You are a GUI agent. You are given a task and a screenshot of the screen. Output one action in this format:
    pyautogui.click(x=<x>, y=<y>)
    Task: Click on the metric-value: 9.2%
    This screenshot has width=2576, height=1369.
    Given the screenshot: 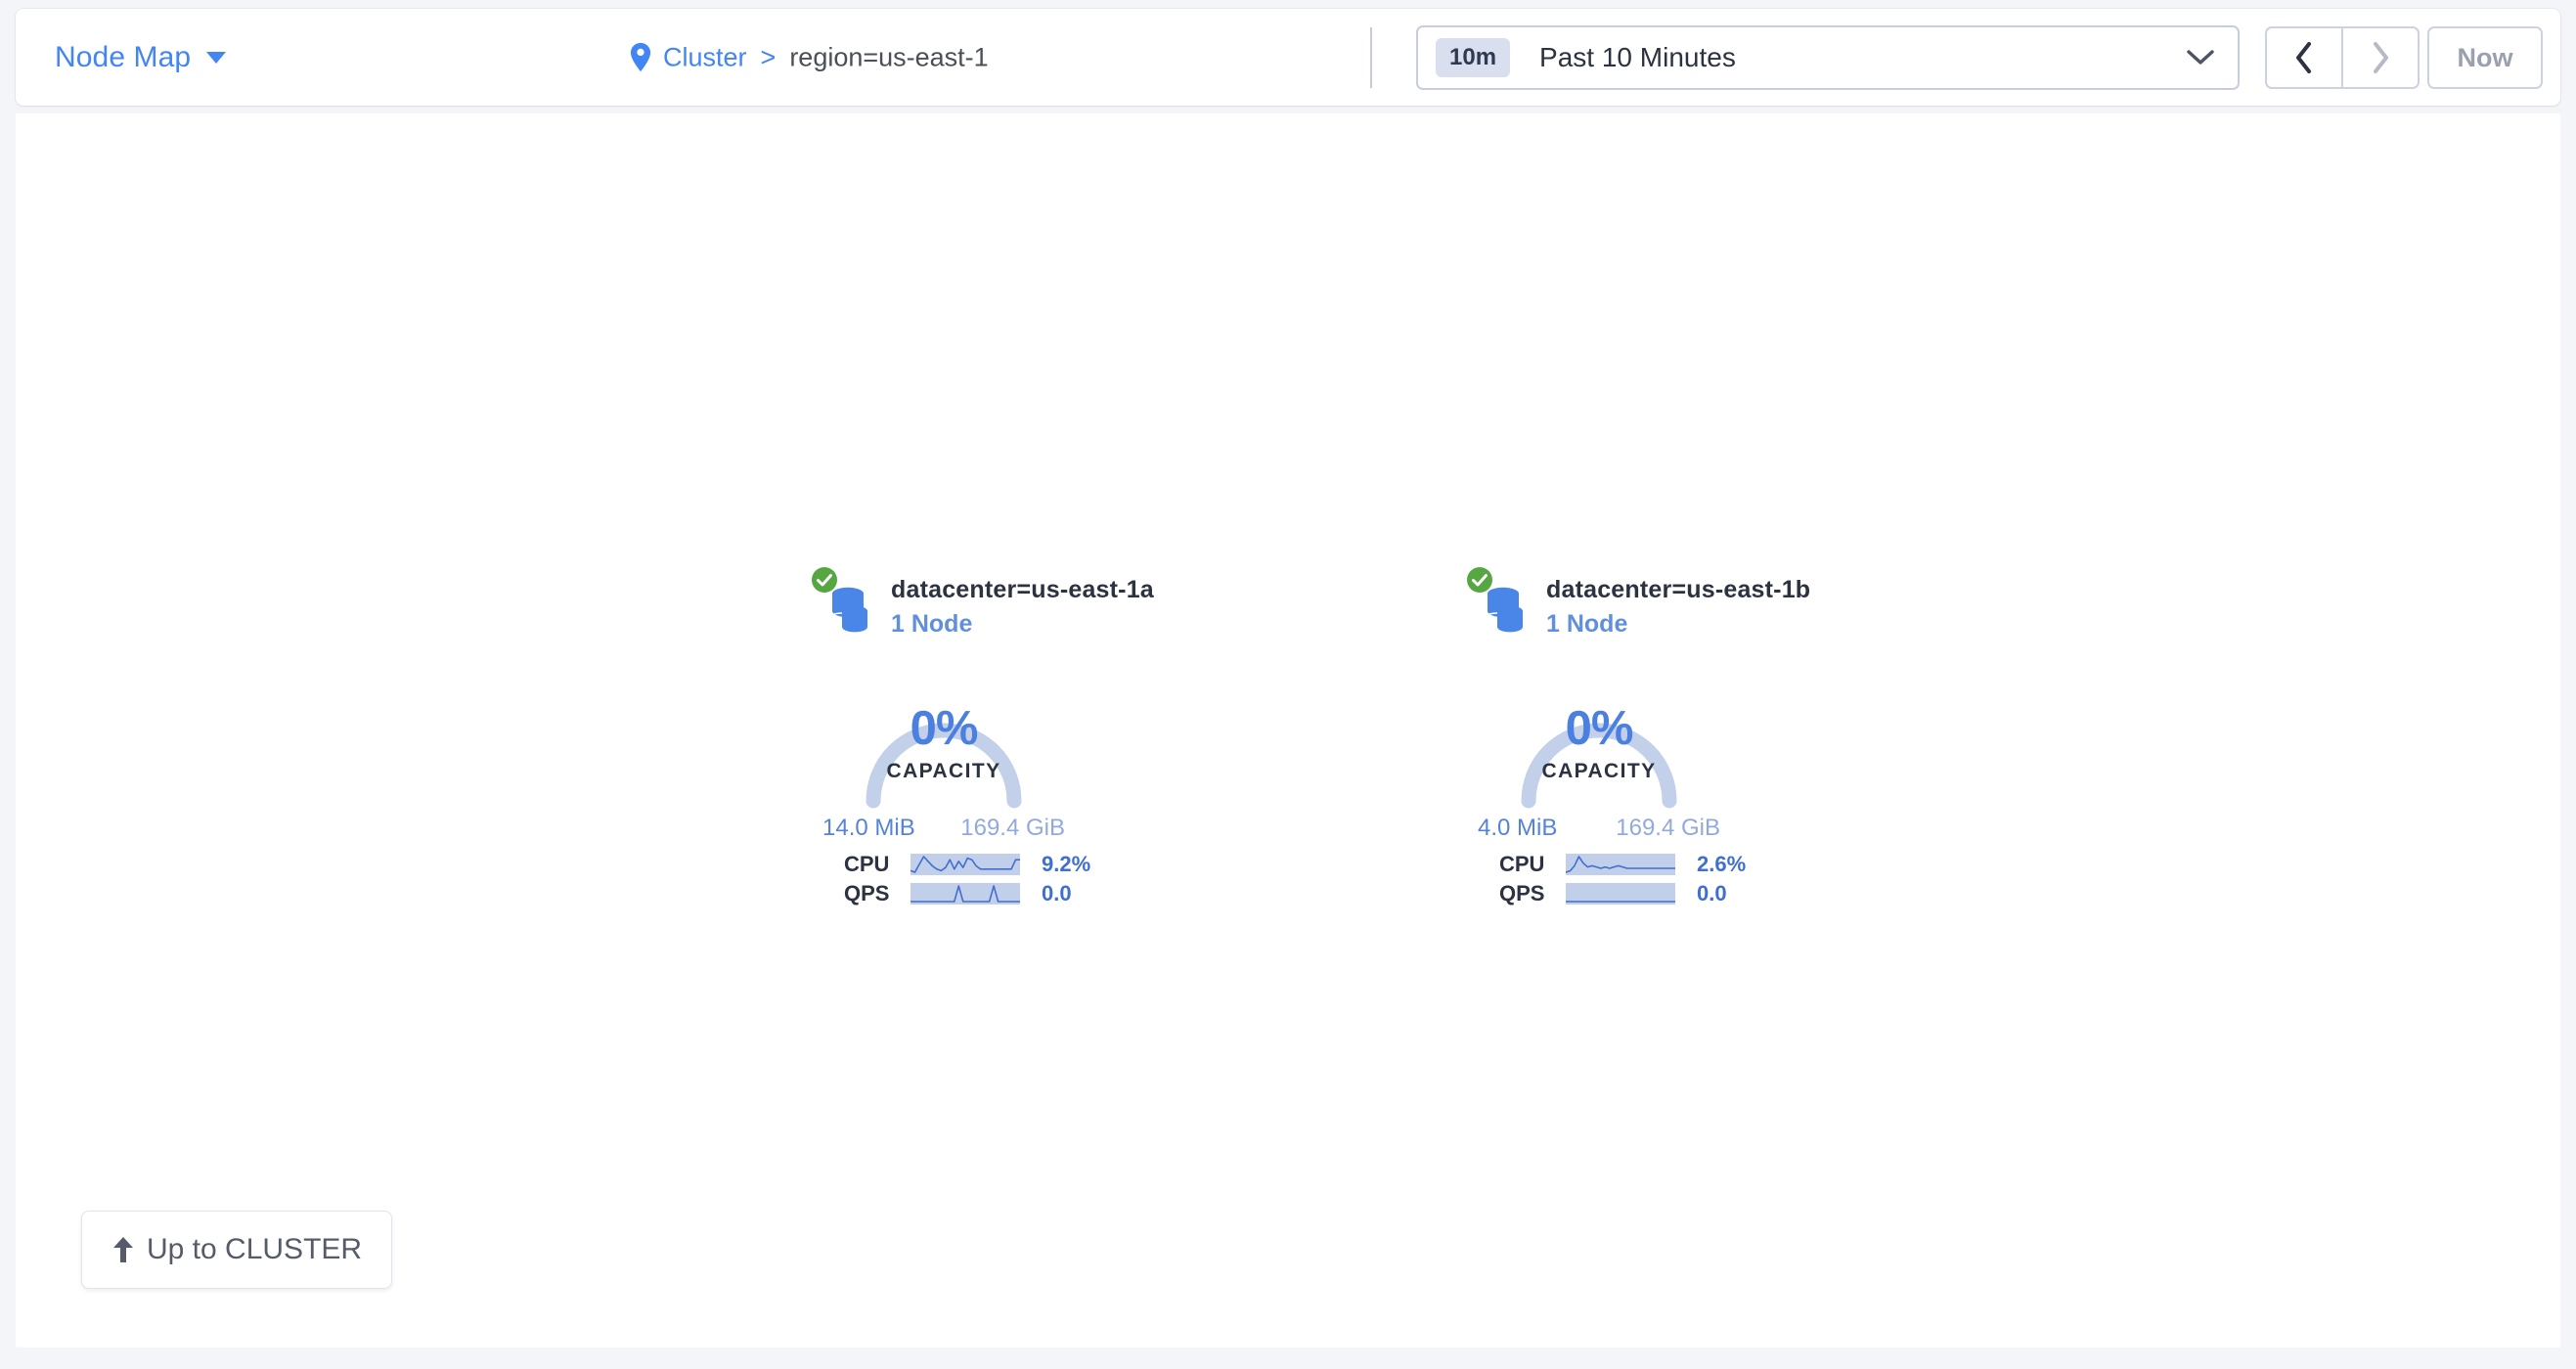 What is the action you would take?
    pyautogui.click(x=1066, y=864)
    